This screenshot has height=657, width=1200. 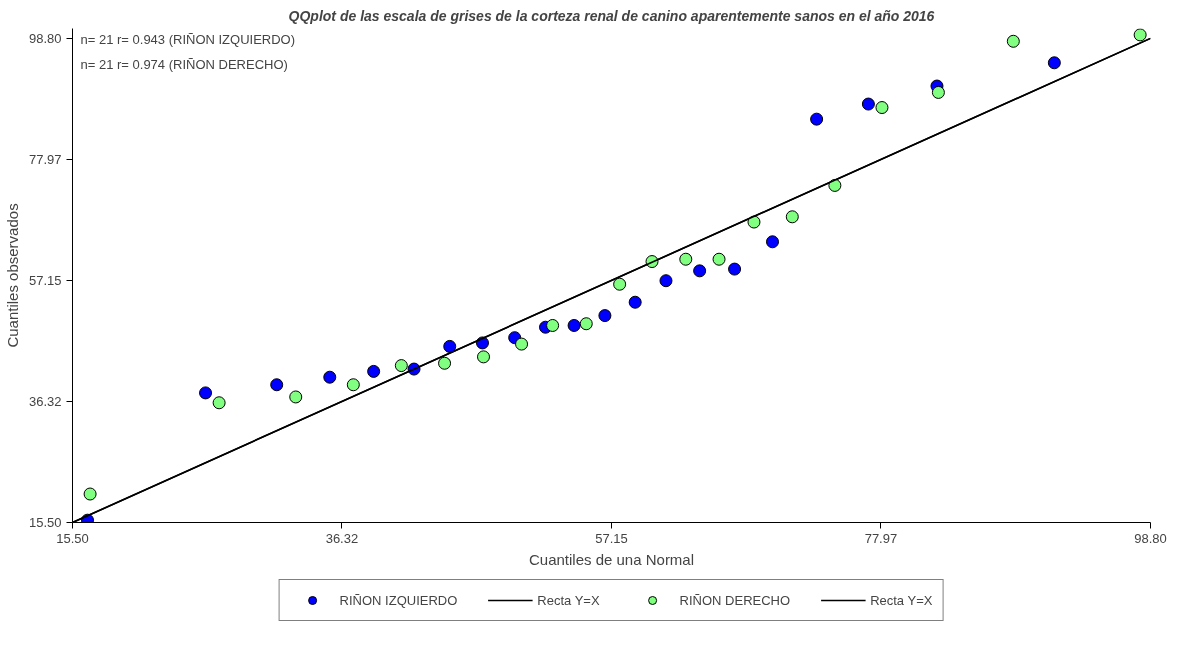 I want to click on annotation: n= 21 r= 0.943 (RIÑON IZQUIERDO), so click(x=188, y=39).